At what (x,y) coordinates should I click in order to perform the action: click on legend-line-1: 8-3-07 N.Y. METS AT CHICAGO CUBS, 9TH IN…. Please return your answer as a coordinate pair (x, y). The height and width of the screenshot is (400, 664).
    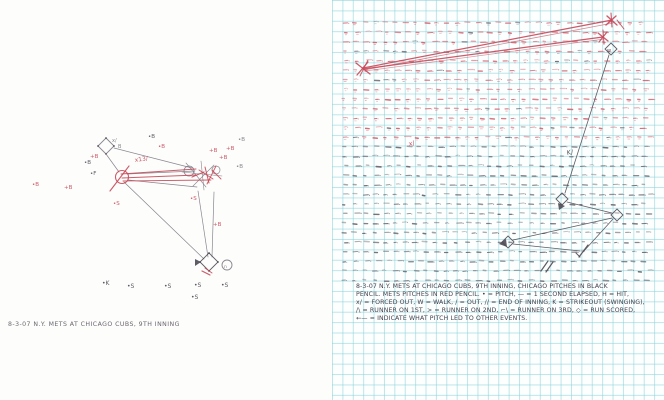
    Looking at the image, I should click on (482, 286).